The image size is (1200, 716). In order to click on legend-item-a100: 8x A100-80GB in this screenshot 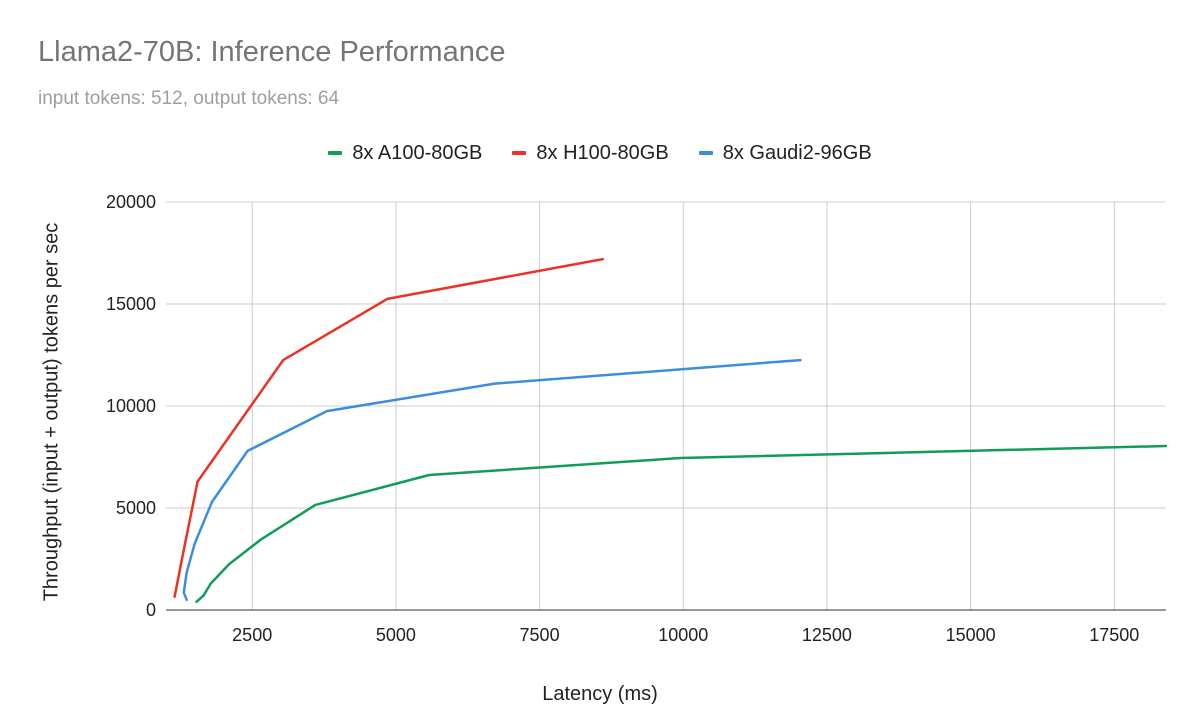, I will do `click(405, 153)`.